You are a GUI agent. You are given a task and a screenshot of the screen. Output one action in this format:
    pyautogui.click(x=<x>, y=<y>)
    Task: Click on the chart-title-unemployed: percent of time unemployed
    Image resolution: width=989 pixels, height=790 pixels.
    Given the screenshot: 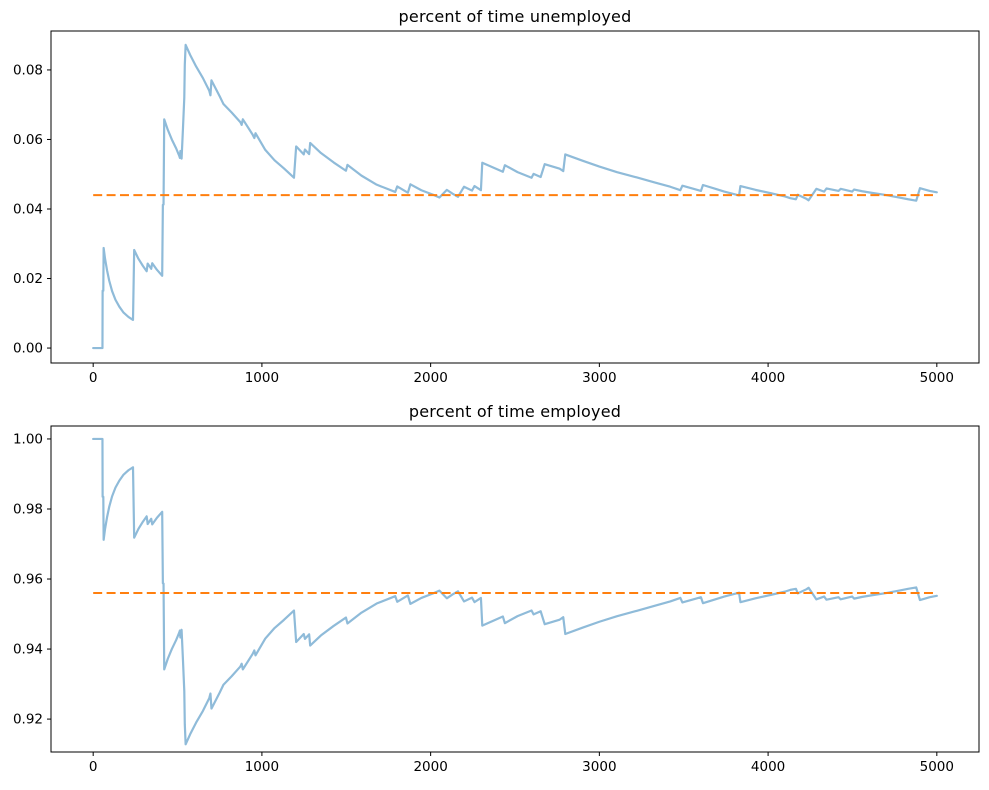 What is the action you would take?
    pyautogui.click(x=515, y=16)
    